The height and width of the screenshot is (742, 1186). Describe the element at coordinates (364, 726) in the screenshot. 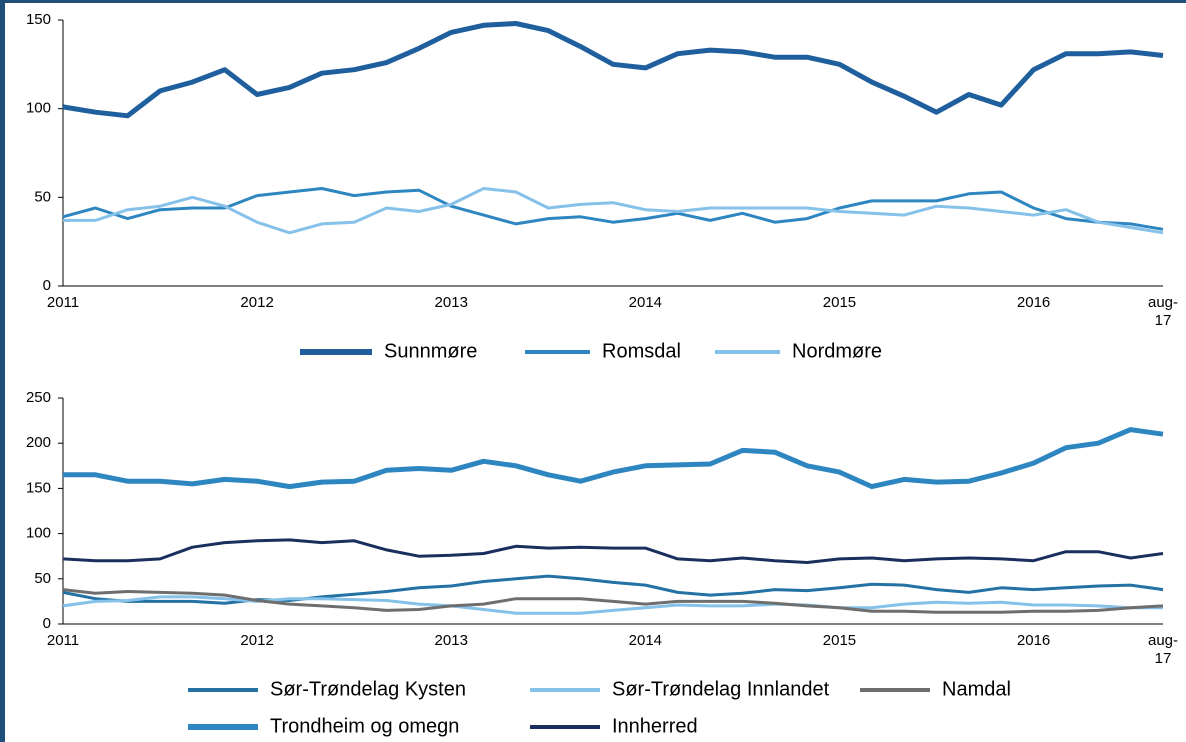

I see `legend-label: Trondheim og omegn` at that location.